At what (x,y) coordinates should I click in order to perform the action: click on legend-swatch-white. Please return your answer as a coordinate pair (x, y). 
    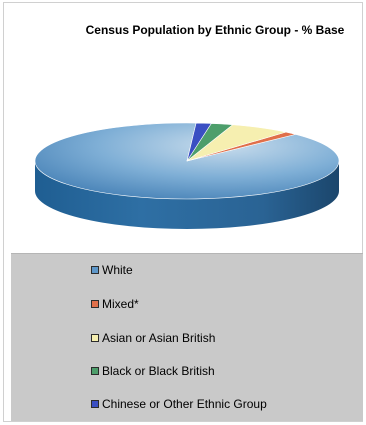
    Looking at the image, I should click on (95, 270).